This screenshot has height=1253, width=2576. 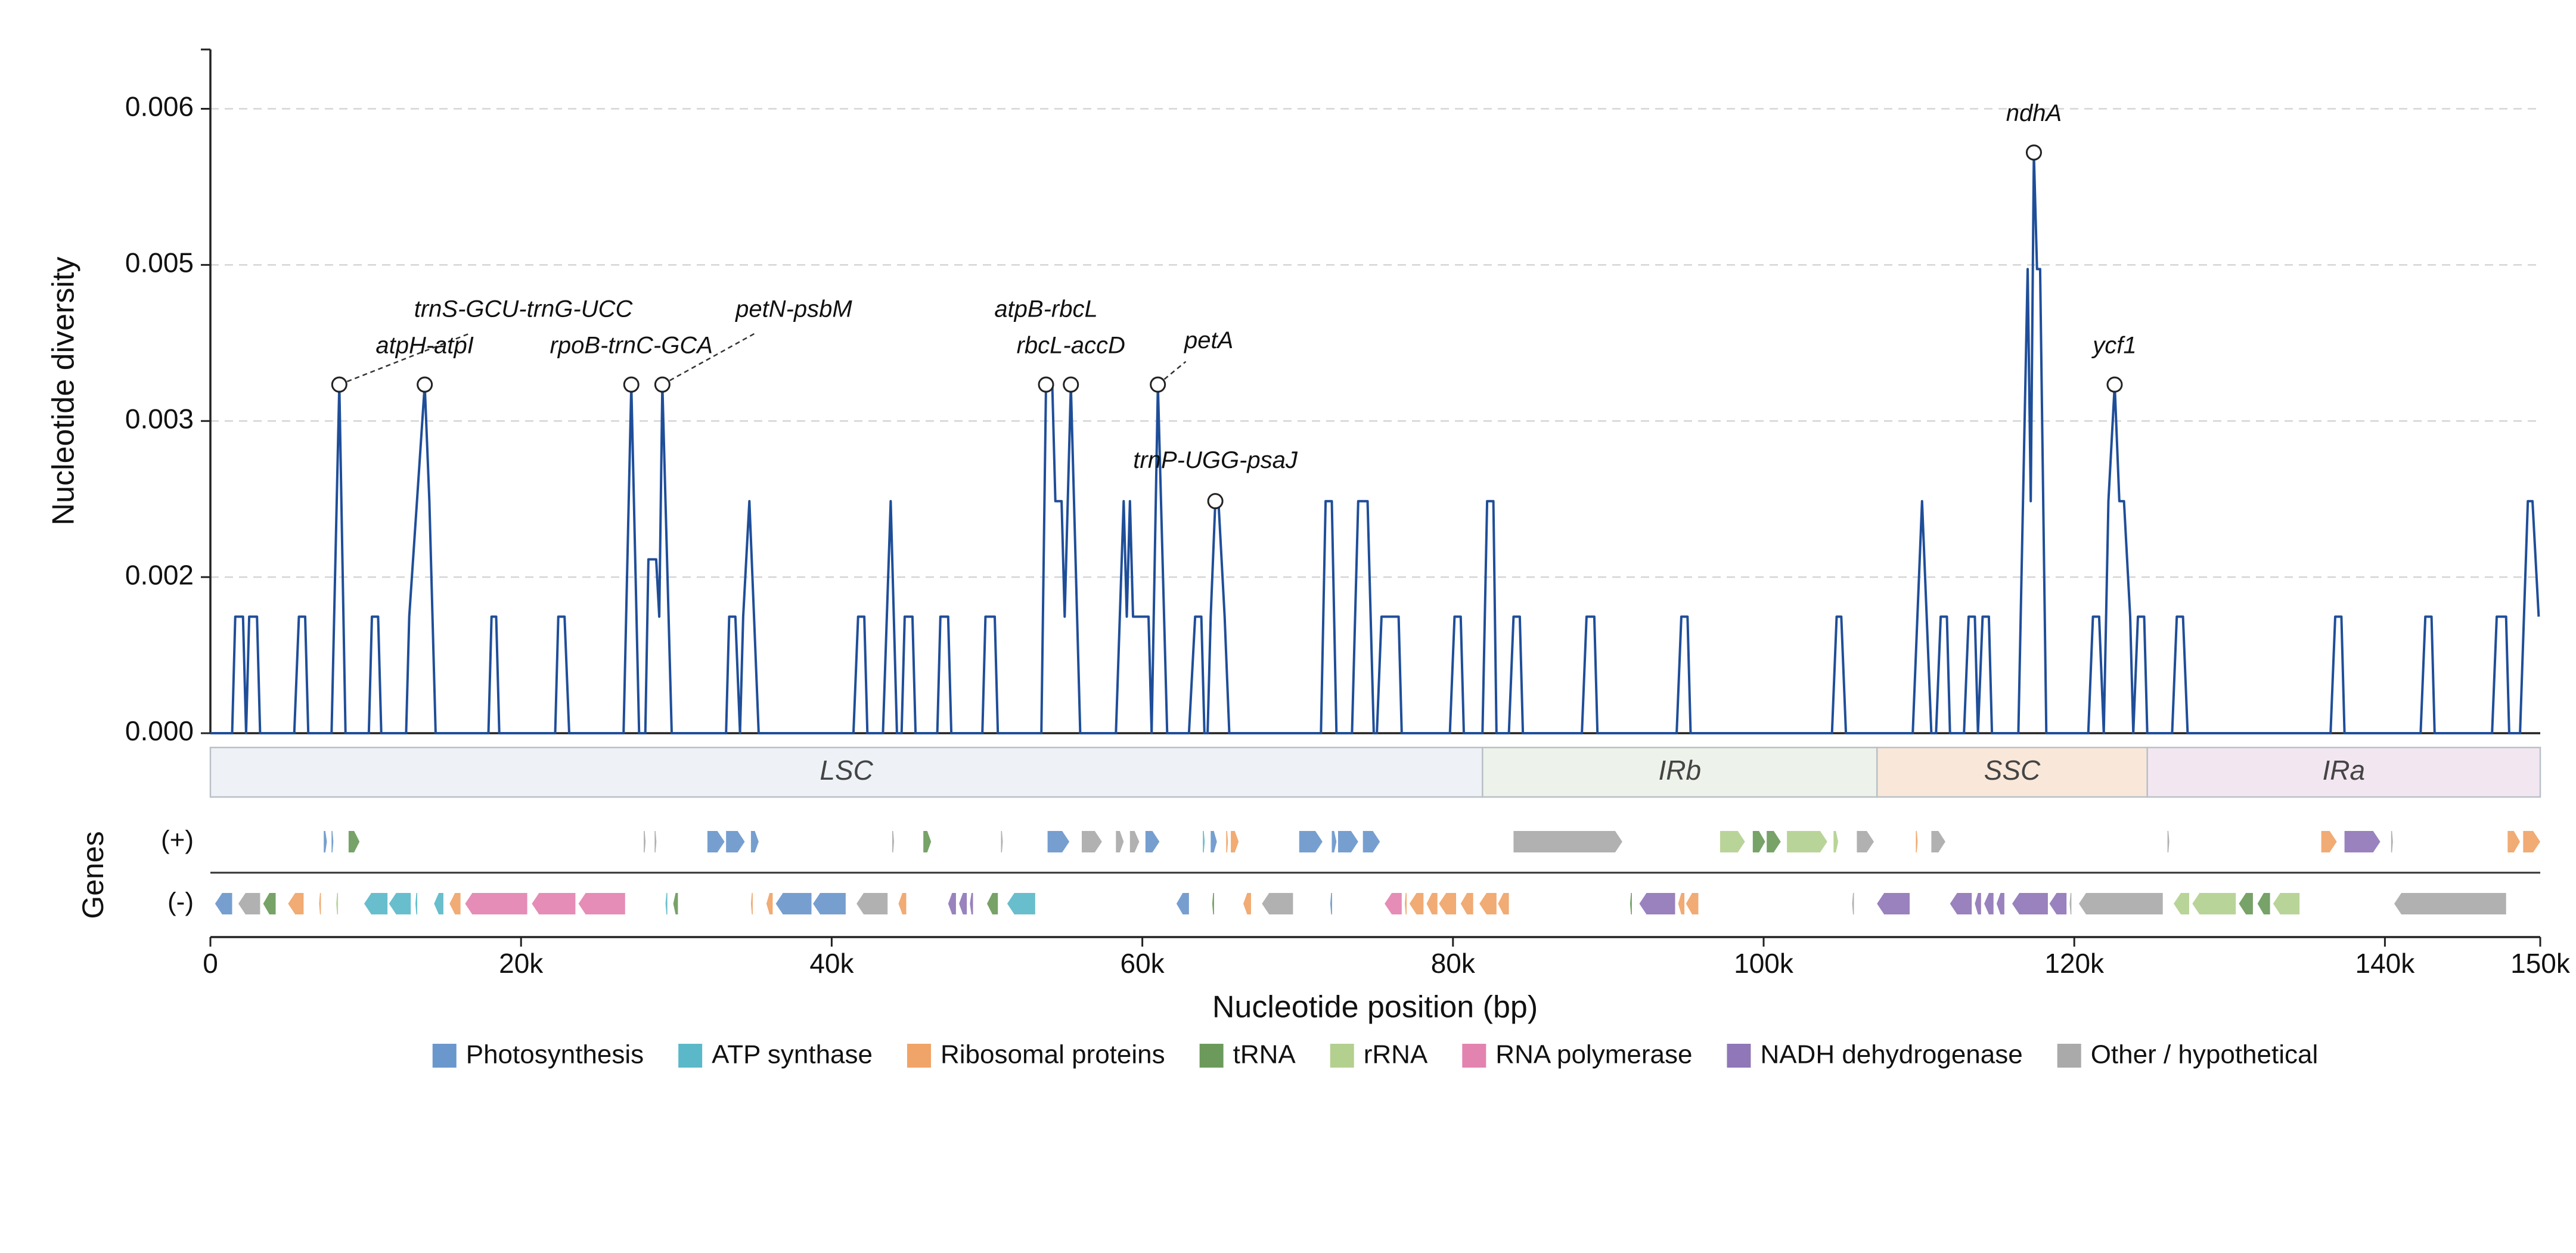 What do you see at coordinates (160, 418) in the screenshot?
I see `y-tick-label: 0.003` at bounding box center [160, 418].